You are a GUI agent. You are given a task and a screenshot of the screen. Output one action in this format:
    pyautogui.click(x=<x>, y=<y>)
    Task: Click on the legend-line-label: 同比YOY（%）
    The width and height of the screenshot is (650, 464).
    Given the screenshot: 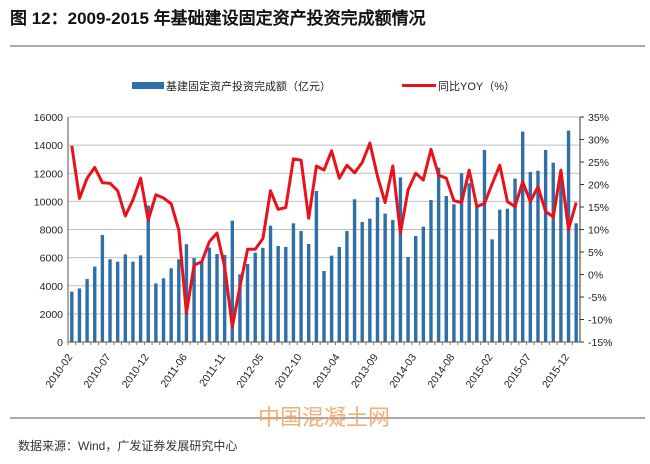 What is the action you would take?
    pyautogui.click(x=476, y=86)
    